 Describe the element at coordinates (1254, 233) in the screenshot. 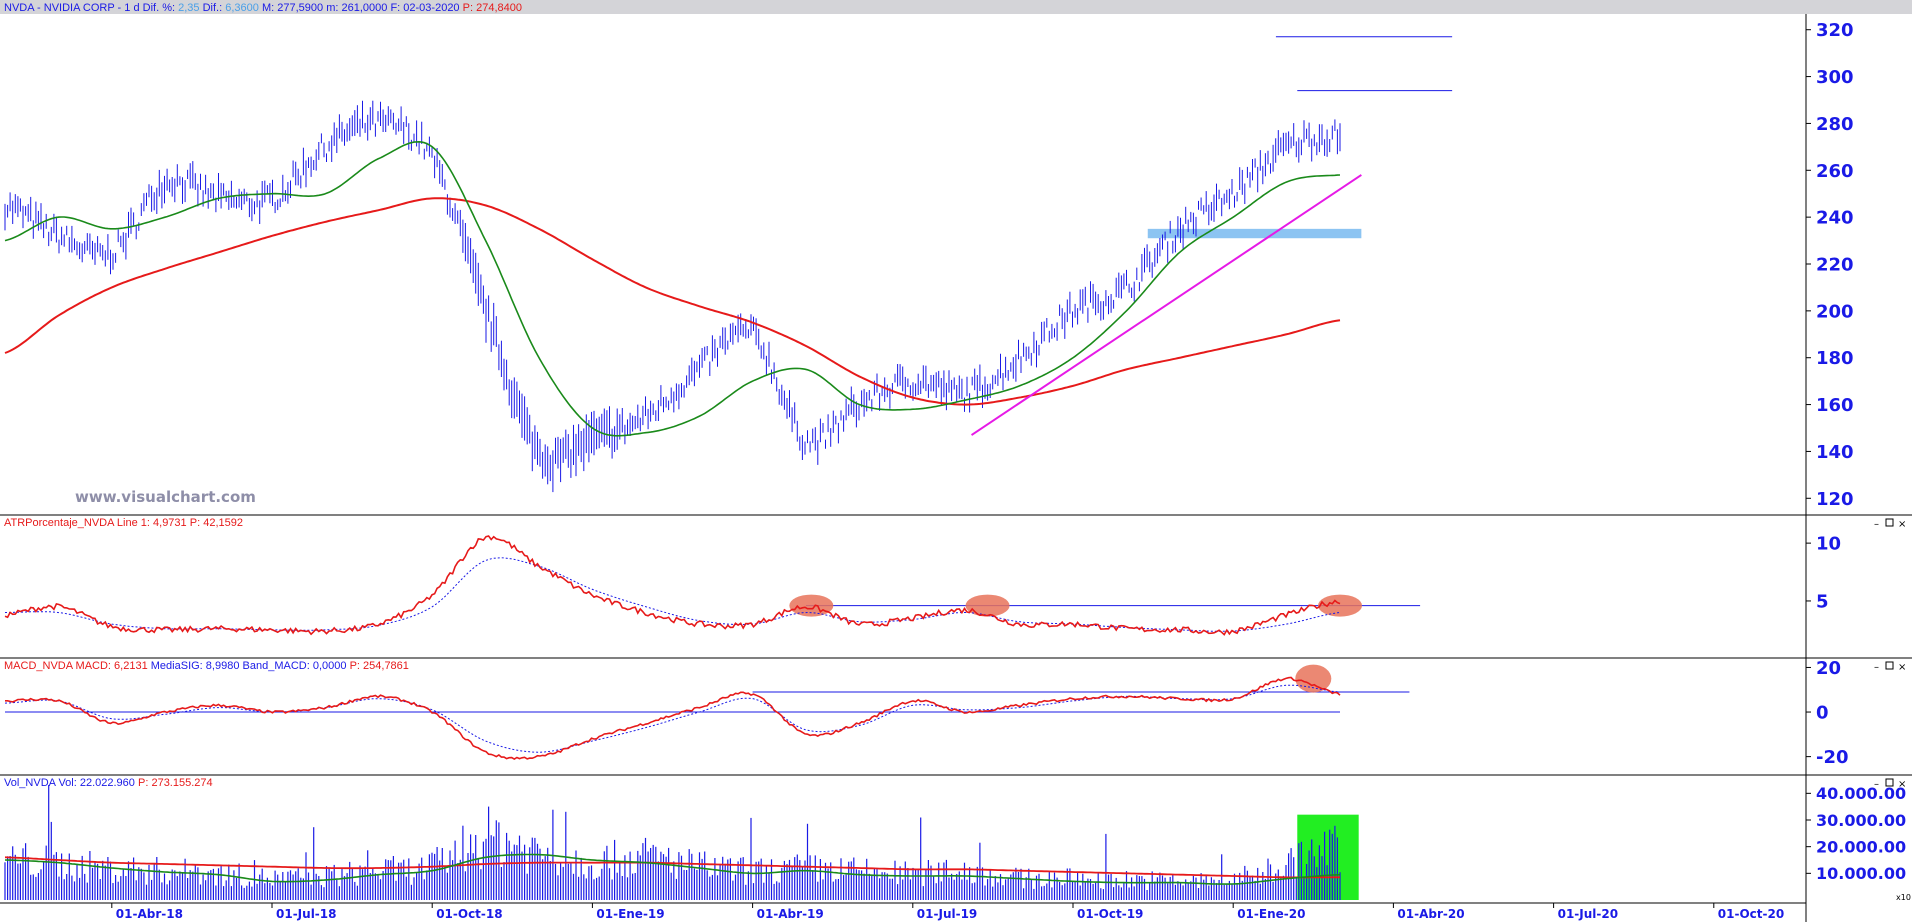

I see `support-zone` at that location.